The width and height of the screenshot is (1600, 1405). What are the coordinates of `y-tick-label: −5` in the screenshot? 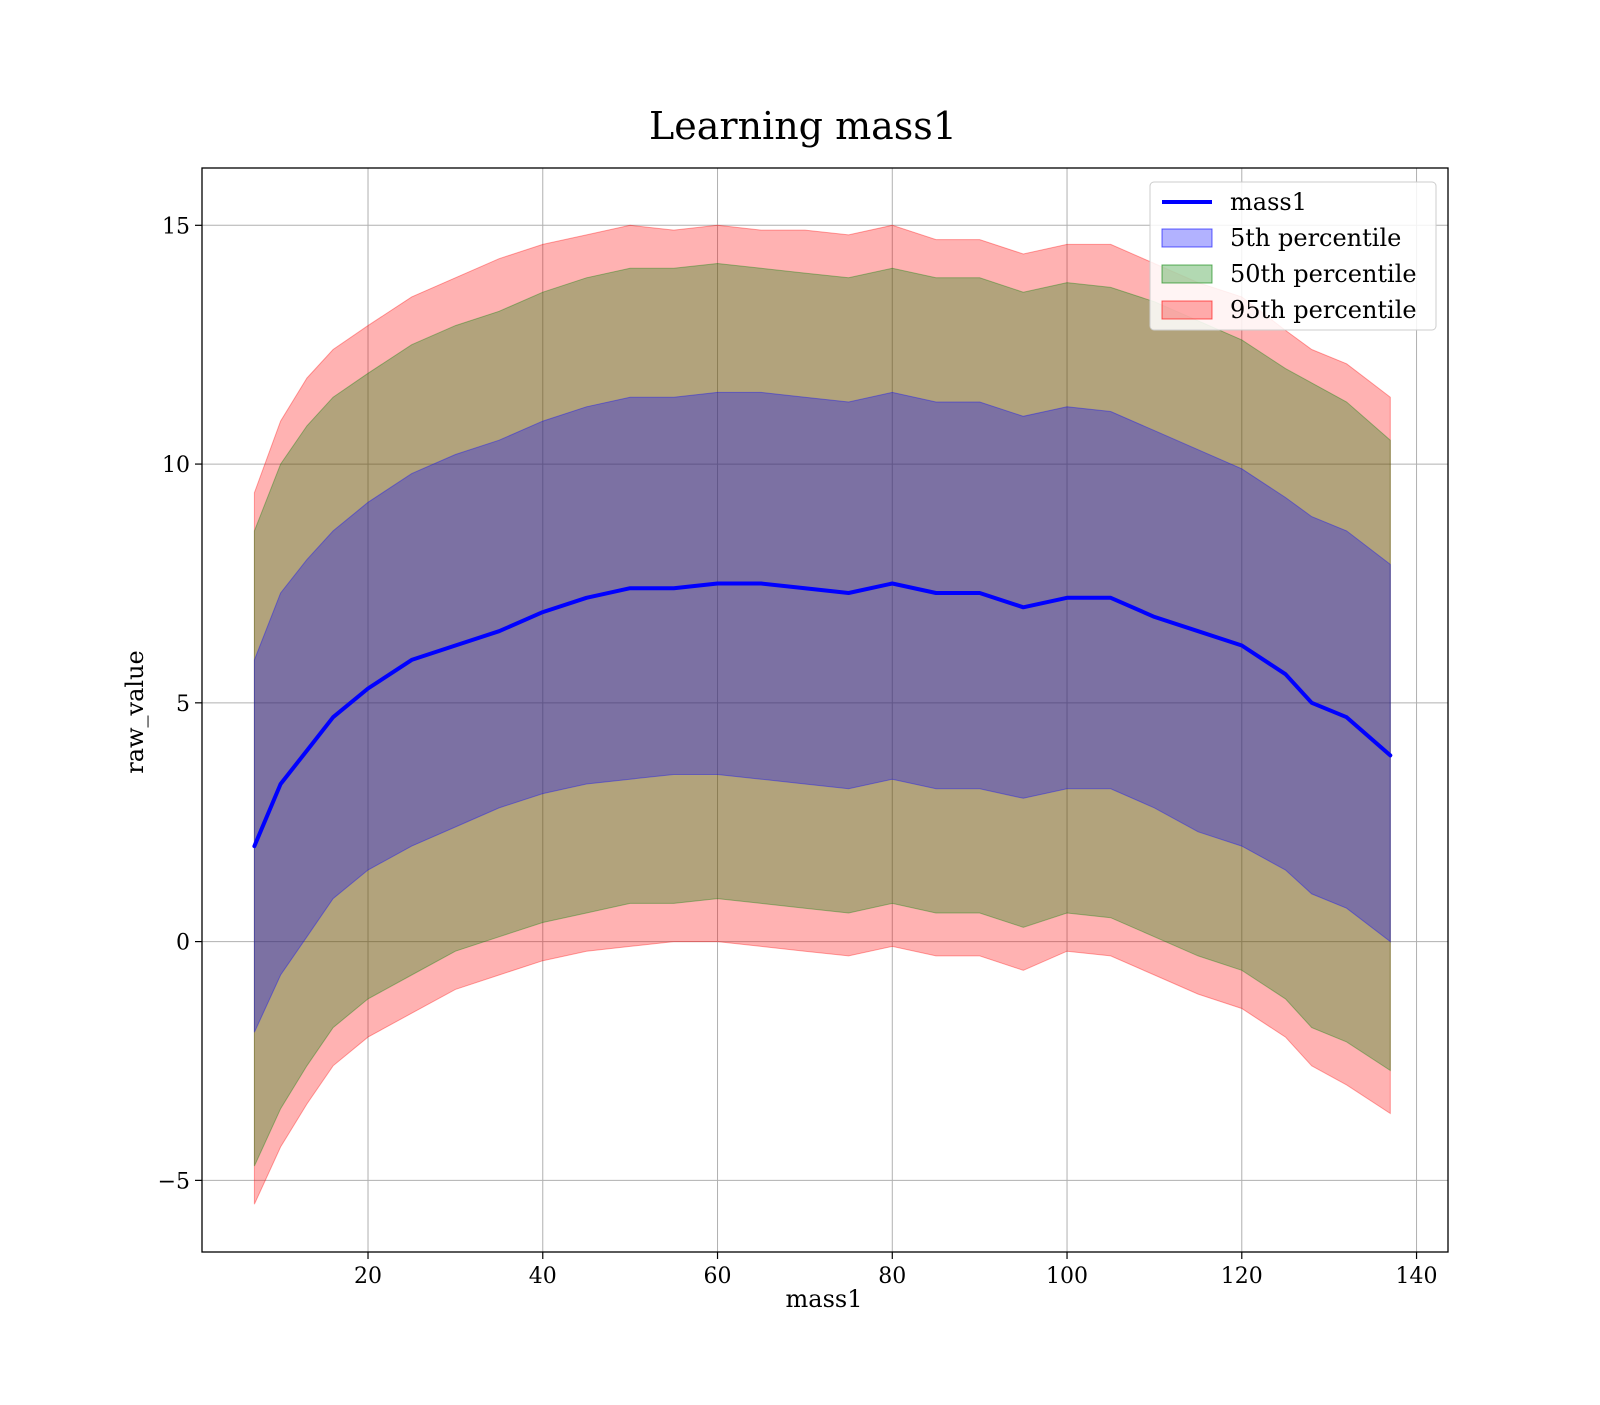 It's located at (174, 1181).